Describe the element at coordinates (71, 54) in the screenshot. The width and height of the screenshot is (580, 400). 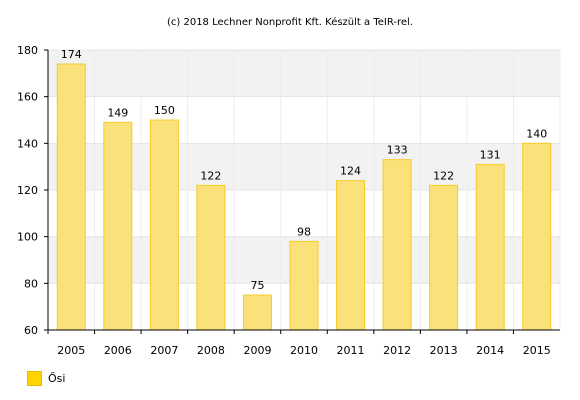
I see `data-label-2005: 174` at that location.